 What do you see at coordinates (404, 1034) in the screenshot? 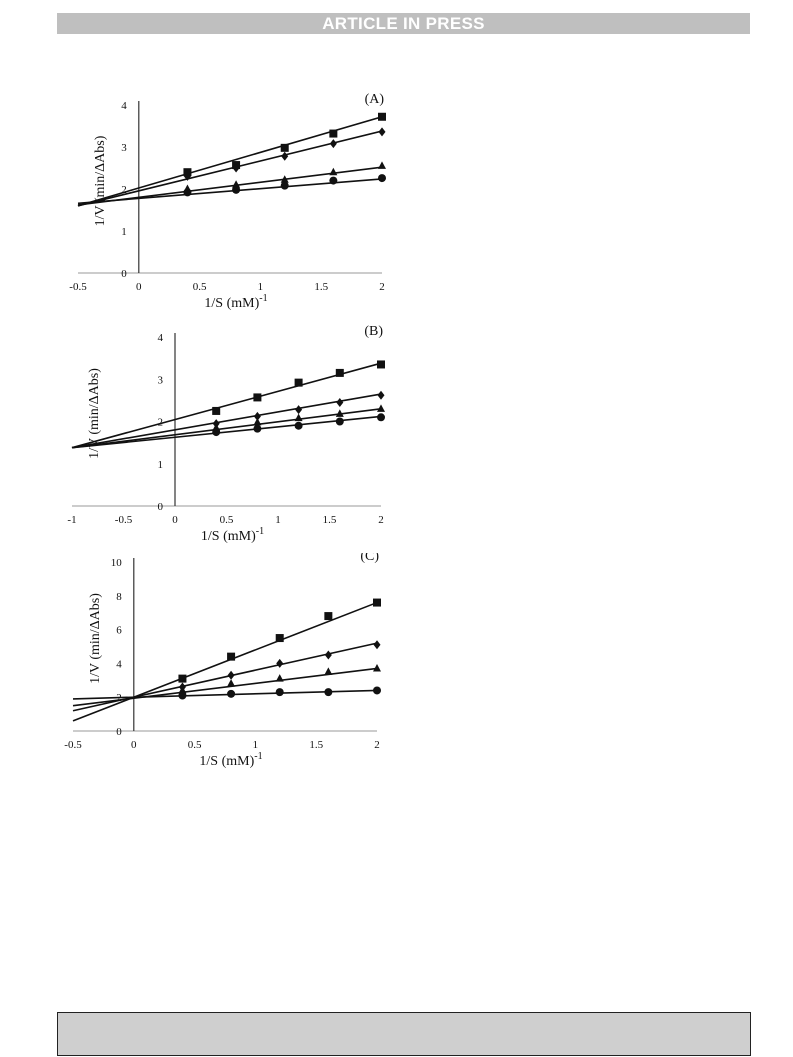
I see `footer-box` at bounding box center [404, 1034].